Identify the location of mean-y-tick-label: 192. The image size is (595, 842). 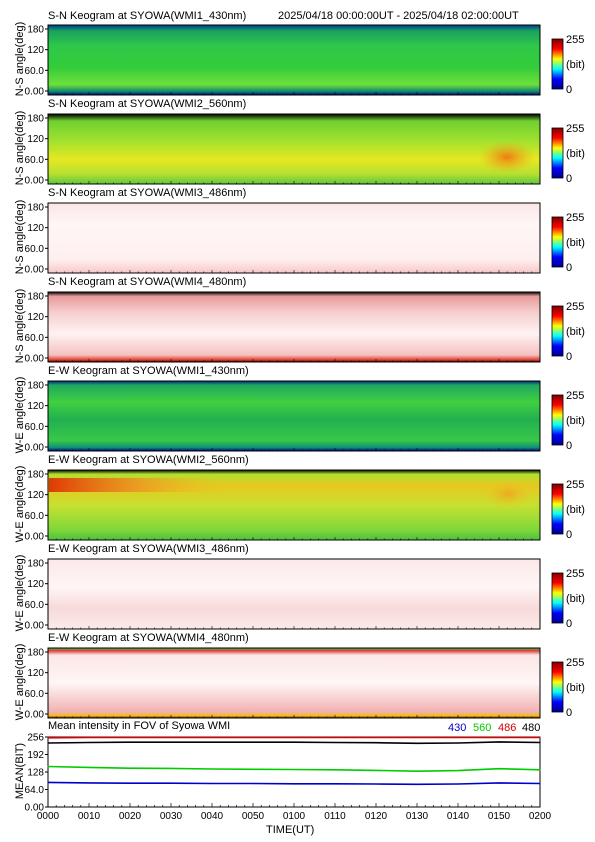
(35, 755).